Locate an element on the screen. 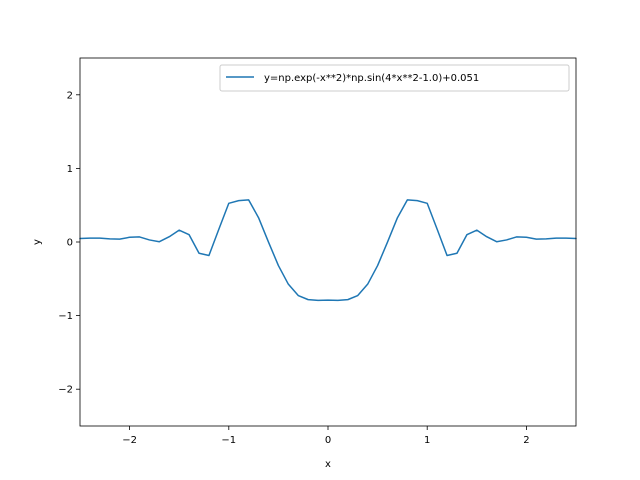 The width and height of the screenshot is (640, 480). y-tick-label: 2 is located at coordinates (70, 95).